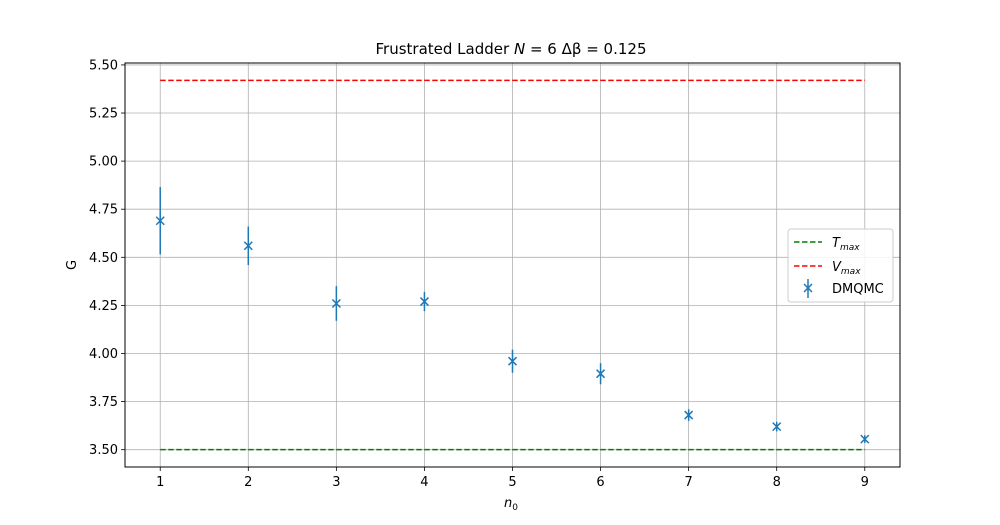 The image size is (1000, 525). I want to click on legend: Tmax Vmax DMQMC, so click(840, 265).